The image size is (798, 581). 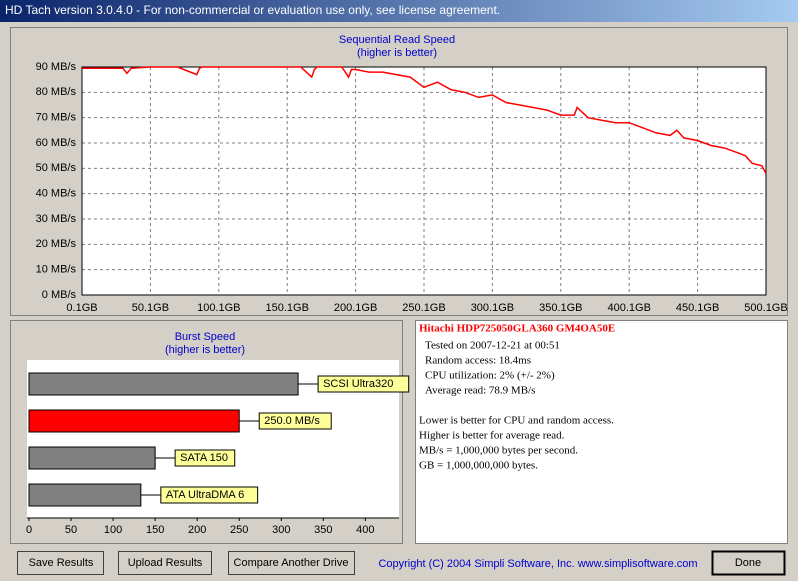 I want to click on button-label: Upload Results, so click(x=165, y=563).